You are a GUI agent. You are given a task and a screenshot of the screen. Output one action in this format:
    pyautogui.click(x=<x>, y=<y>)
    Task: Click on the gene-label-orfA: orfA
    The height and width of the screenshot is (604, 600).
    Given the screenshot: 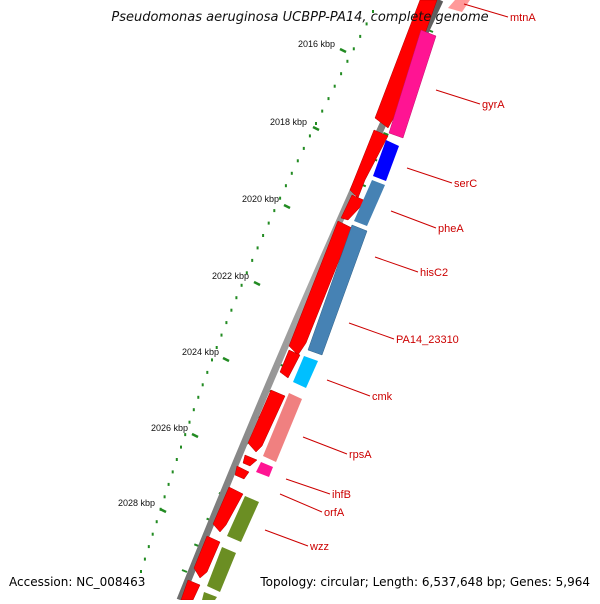 What is the action you would take?
    pyautogui.click(x=334, y=513)
    